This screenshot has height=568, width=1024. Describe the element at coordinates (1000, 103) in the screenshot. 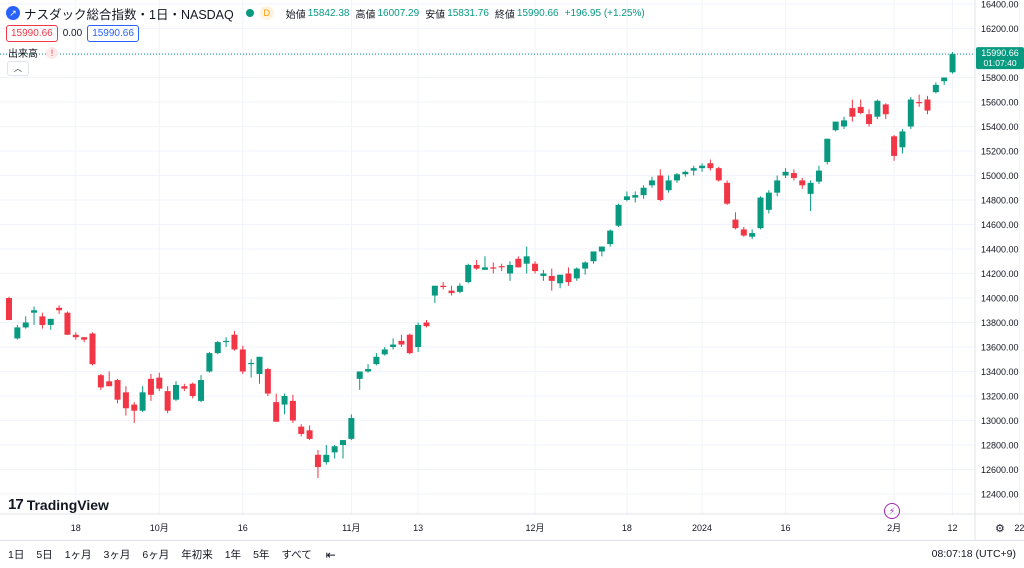

I see `y-tick-label: 15600.00` at that location.